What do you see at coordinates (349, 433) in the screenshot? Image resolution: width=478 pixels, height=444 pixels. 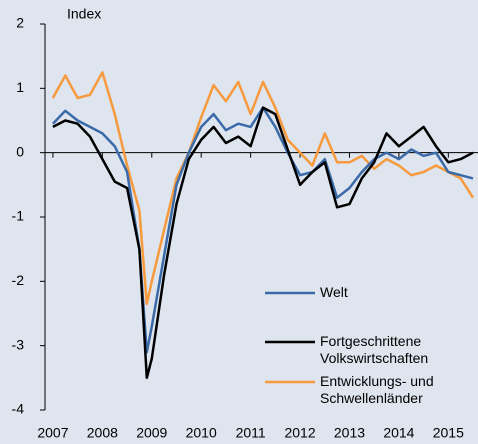 I see `x-tick-label: 2013` at bounding box center [349, 433].